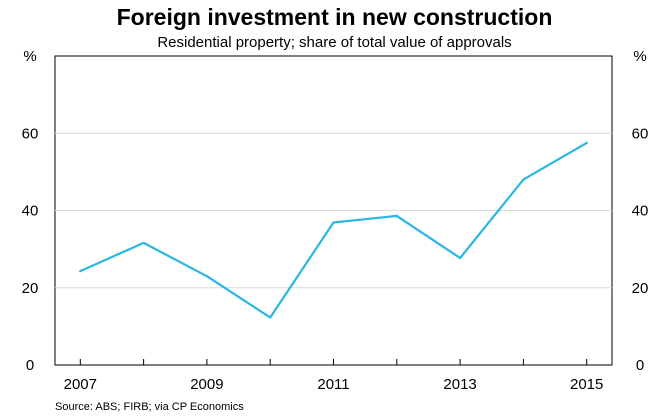 The width and height of the screenshot is (669, 420). Describe the element at coordinates (460, 258) in the screenshot. I see `data-point-2013` at that location.